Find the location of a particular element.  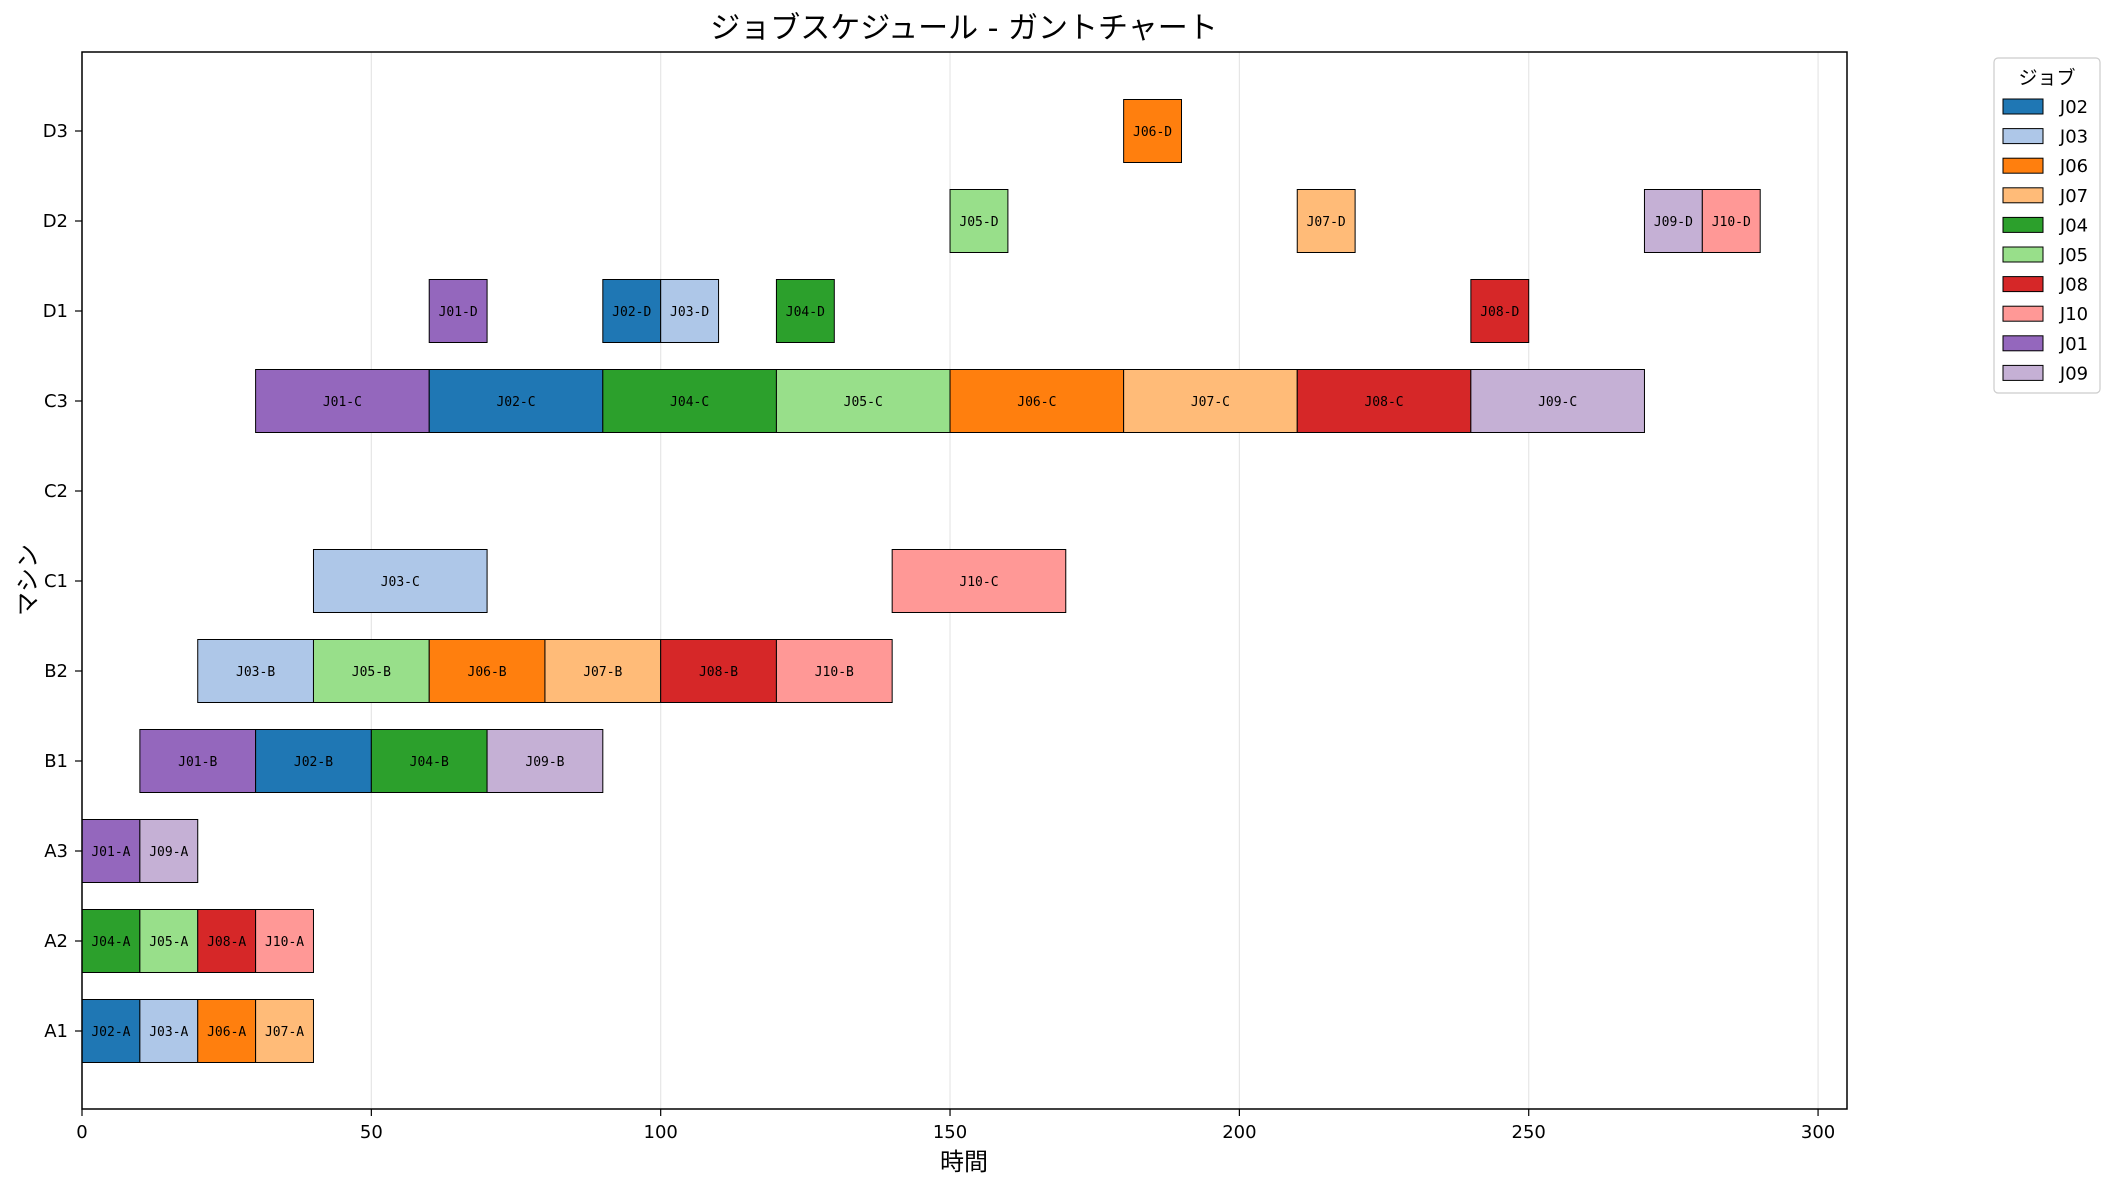

x-axis-ticks: 0 50 100 150 200 250 300 is located at coordinates (955, 1126).